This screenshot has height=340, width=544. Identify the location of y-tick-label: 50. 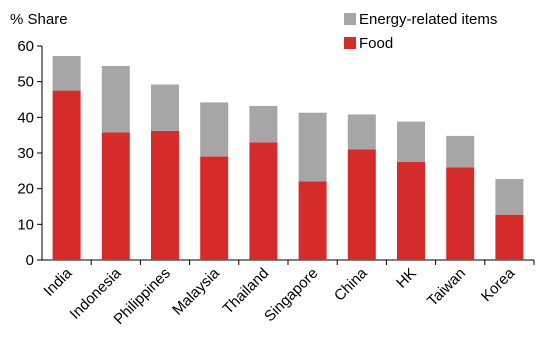
(25, 82).